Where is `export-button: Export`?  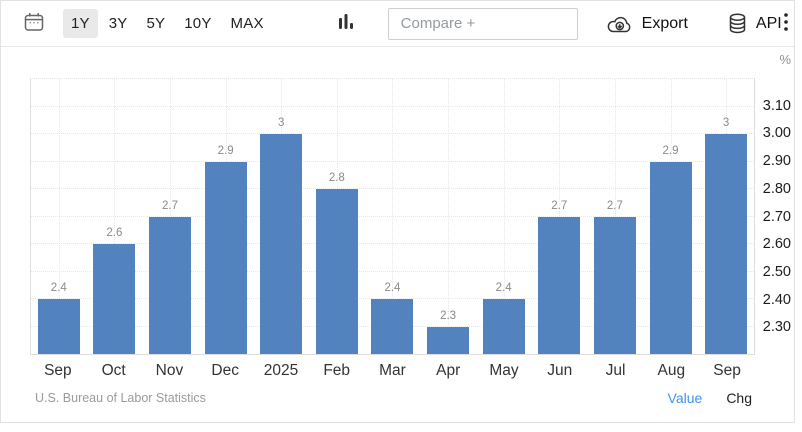 export-button: Export is located at coordinates (647, 24).